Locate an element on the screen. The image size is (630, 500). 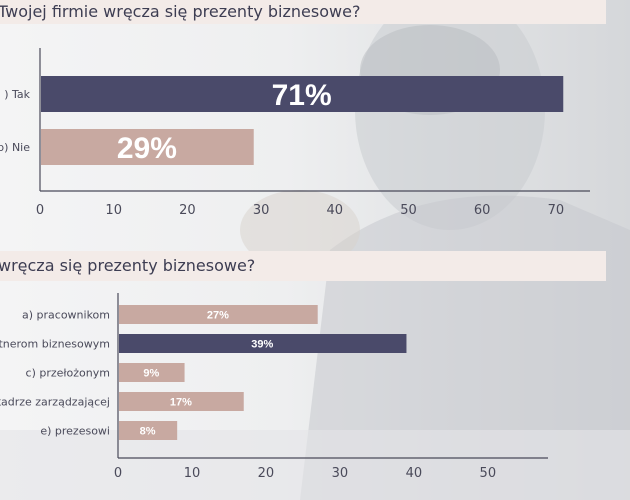
question-2-band: wręcza się prezenty biznesowe? is located at coordinates (303, 266).